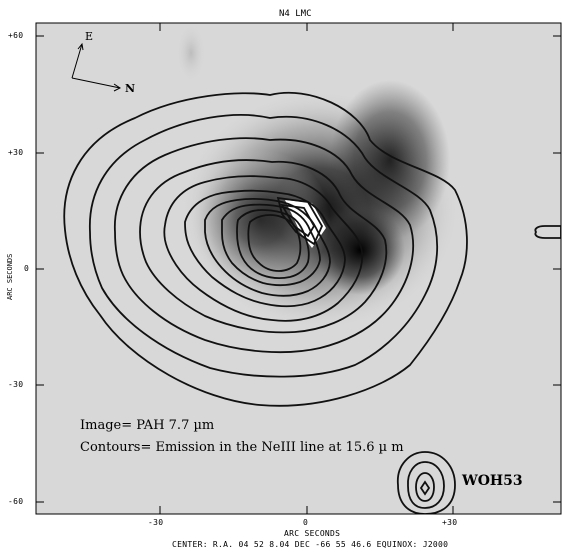 This screenshot has width=563, height=559. I want to click on x-axis-label: ARC SECONDS, so click(312, 533).